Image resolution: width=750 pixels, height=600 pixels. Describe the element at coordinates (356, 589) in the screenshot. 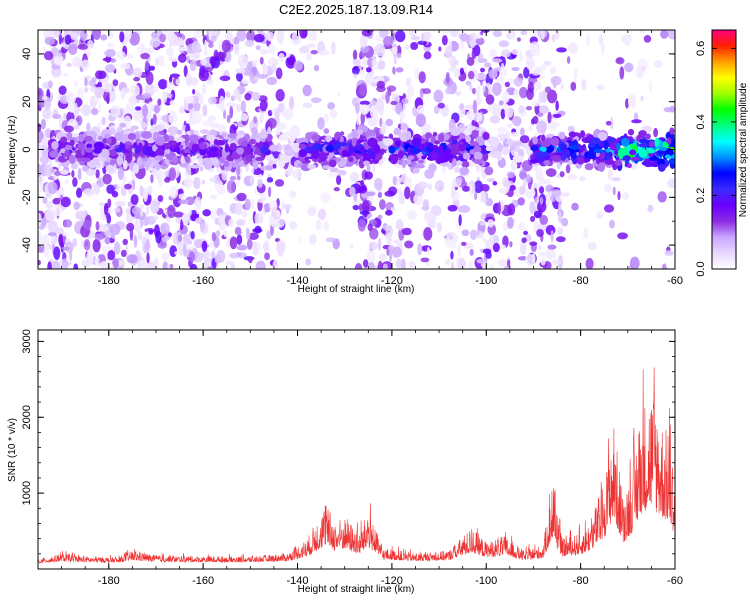

I see `snr-x-label: Height of straight line (km)` at that location.